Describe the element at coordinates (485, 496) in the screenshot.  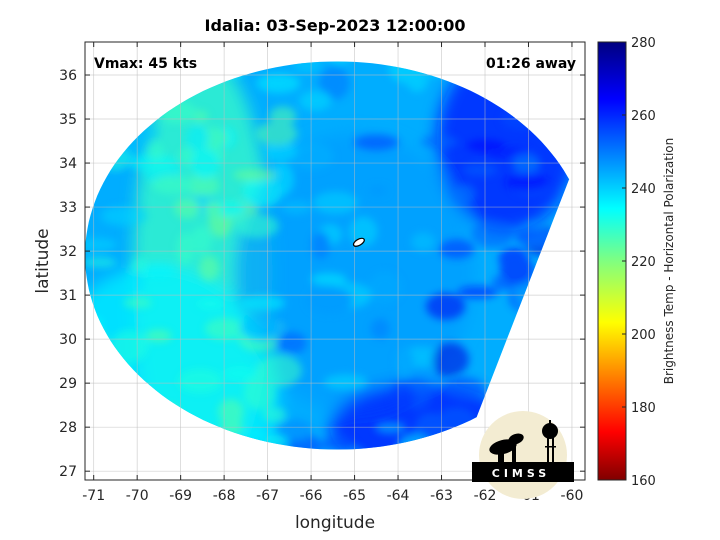
I see `x-tick-label: -62` at that location.